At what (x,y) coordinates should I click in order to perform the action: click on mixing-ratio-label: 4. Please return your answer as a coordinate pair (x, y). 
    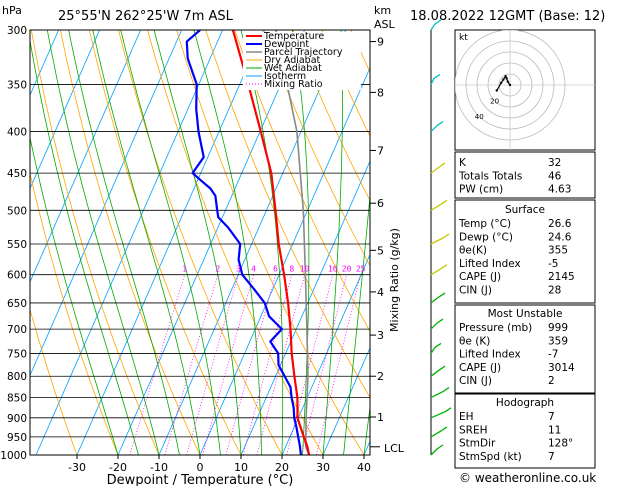
    Looking at the image, I should click on (253, 269).